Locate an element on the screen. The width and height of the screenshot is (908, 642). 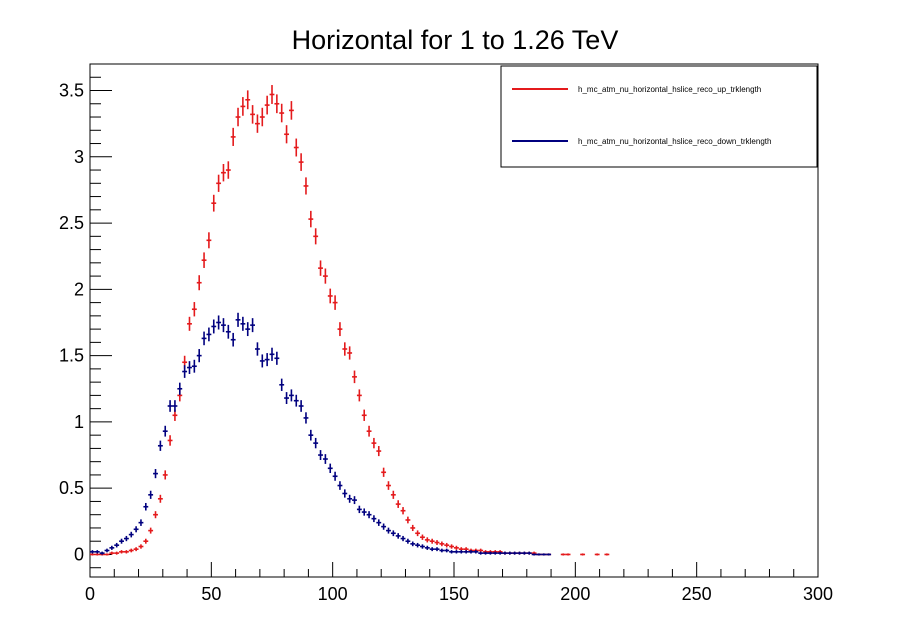
x-tick-label: 250 is located at coordinates (697, 594).